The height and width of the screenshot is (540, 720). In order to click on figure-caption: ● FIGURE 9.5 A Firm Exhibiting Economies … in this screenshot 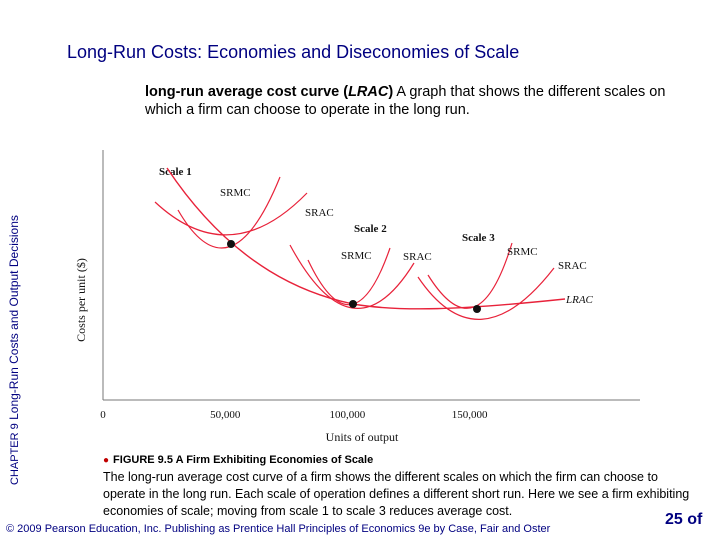, I will do `click(403, 485)`.